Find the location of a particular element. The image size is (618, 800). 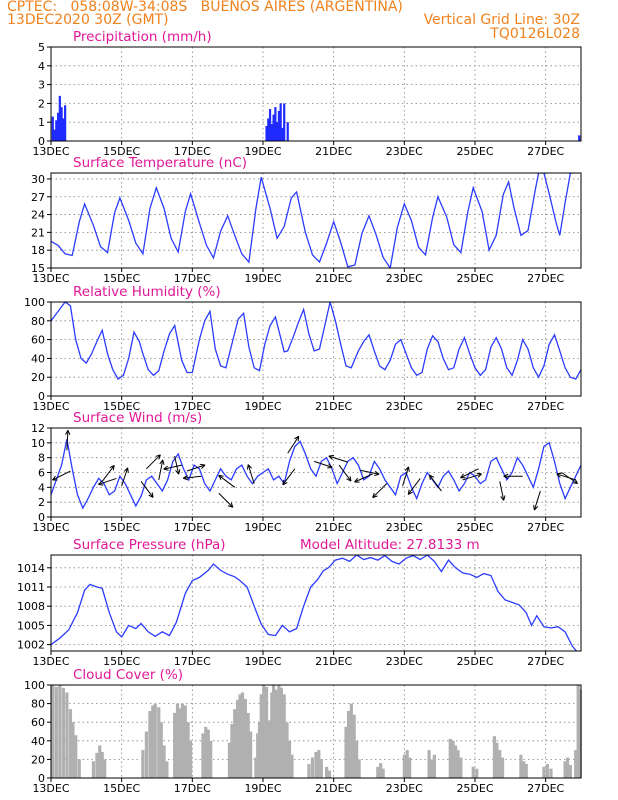

panel-frame is located at coordinates (316, 603).